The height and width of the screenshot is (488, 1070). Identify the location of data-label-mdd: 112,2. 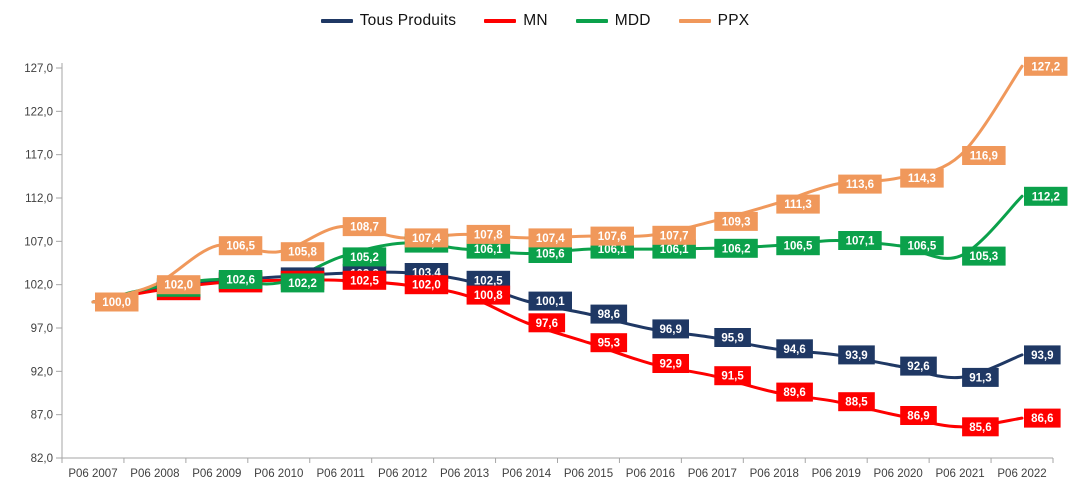
(1046, 196).